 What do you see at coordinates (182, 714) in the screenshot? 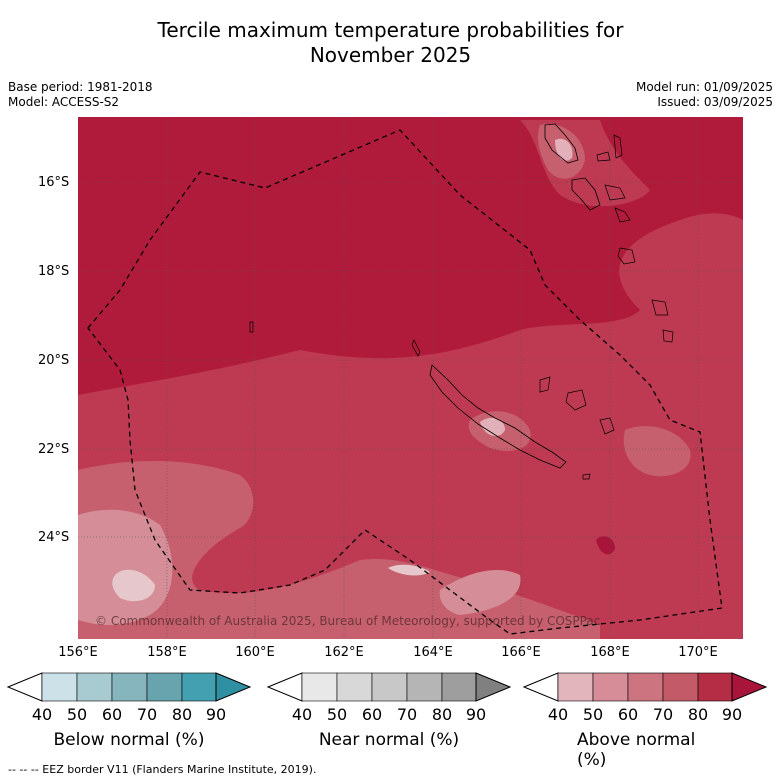
I see `cb1-tick: 80` at bounding box center [182, 714].